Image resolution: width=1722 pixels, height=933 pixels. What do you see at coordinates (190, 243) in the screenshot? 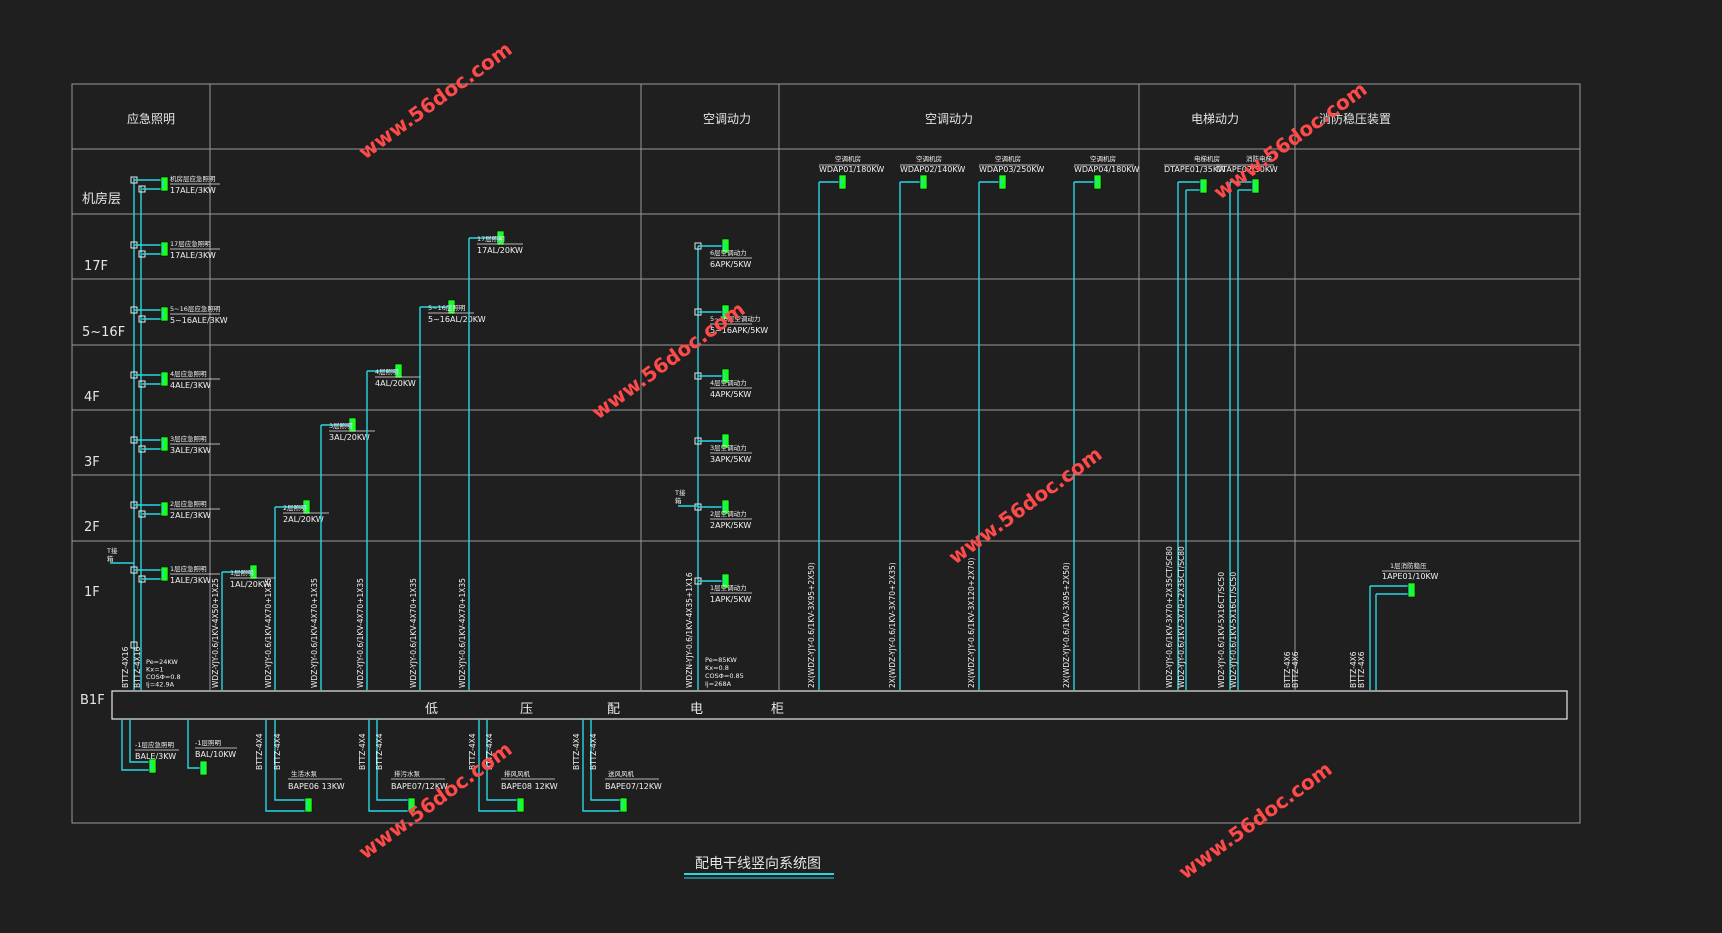
I see `panel-name: 17层应急照明` at bounding box center [190, 243].